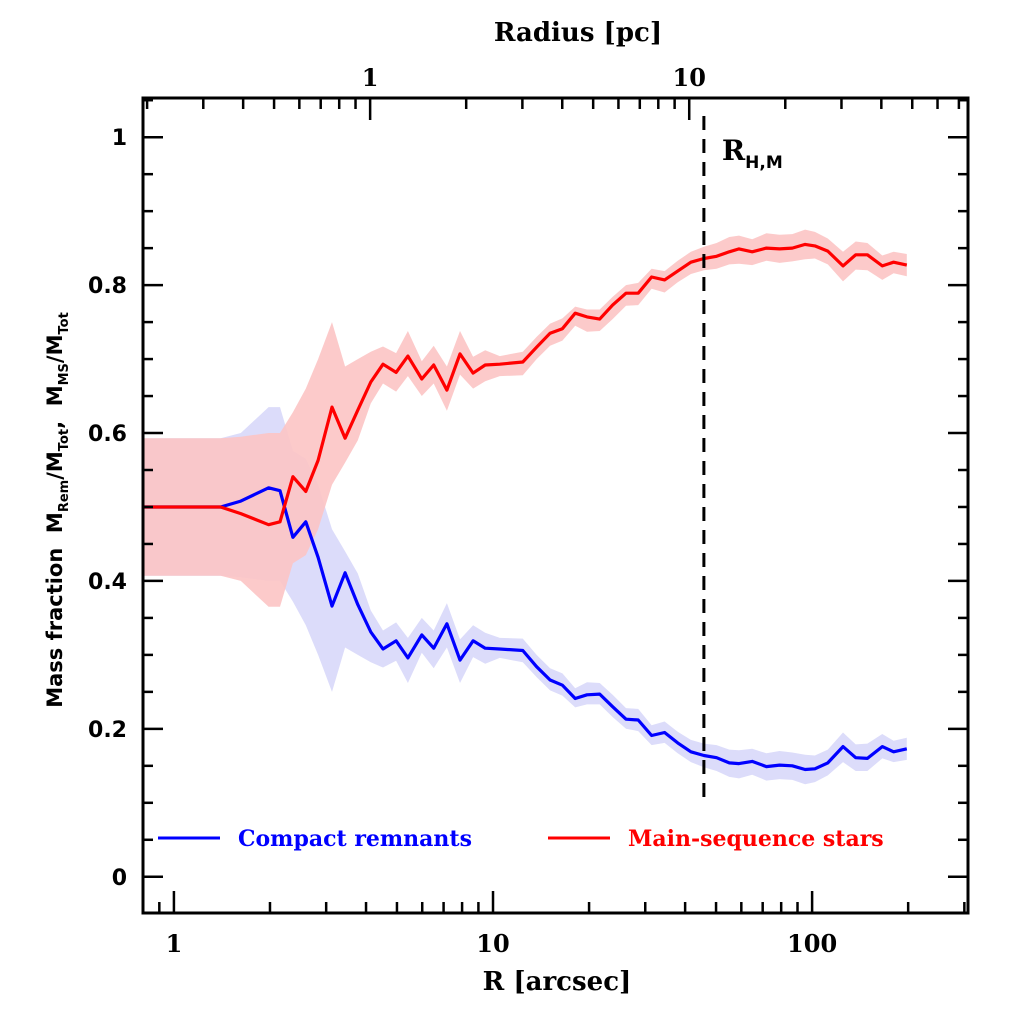 This screenshot has width=1024, height=1024. What do you see at coordinates (107, 434) in the screenshot?
I see `y-tick-label: 0.6` at bounding box center [107, 434].